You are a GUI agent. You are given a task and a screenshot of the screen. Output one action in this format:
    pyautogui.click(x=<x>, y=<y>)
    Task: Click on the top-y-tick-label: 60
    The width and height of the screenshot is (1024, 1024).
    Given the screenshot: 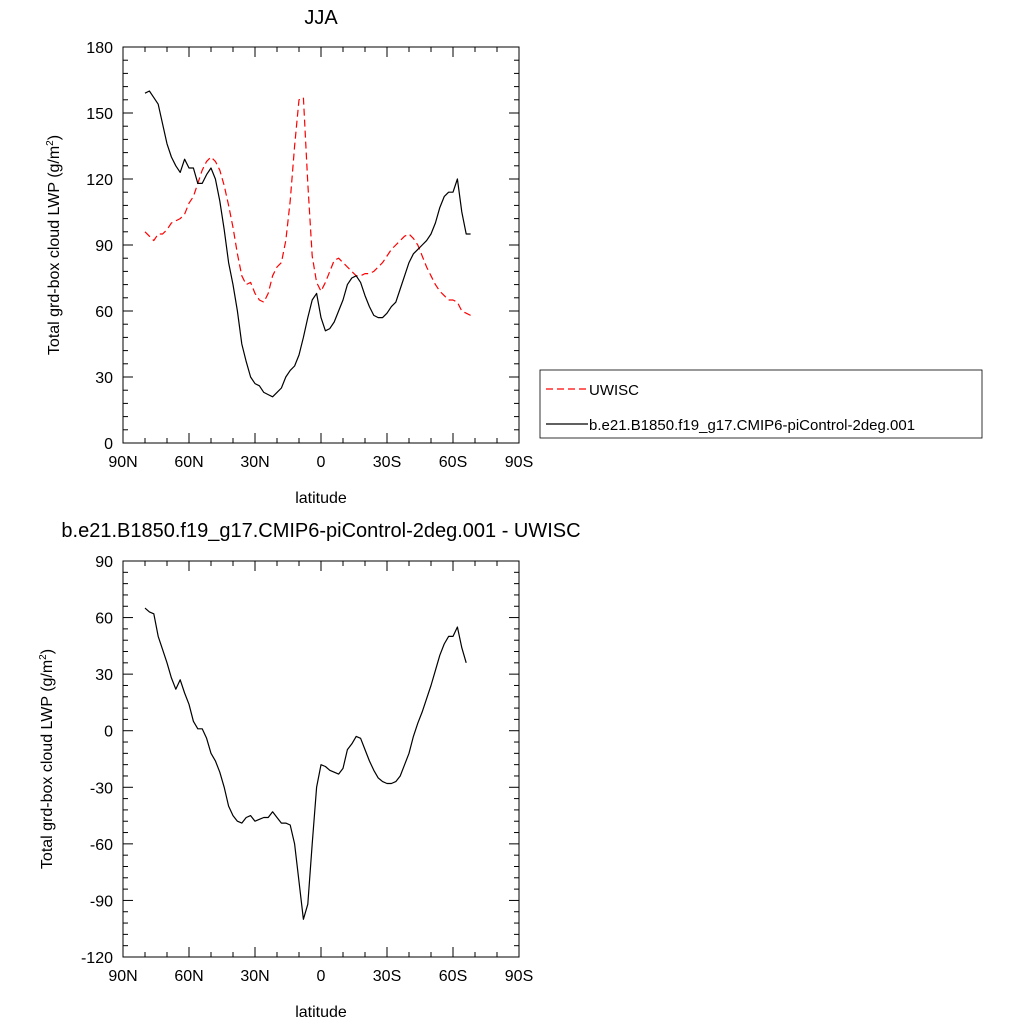 What is the action you would take?
    pyautogui.click(x=104, y=312)
    